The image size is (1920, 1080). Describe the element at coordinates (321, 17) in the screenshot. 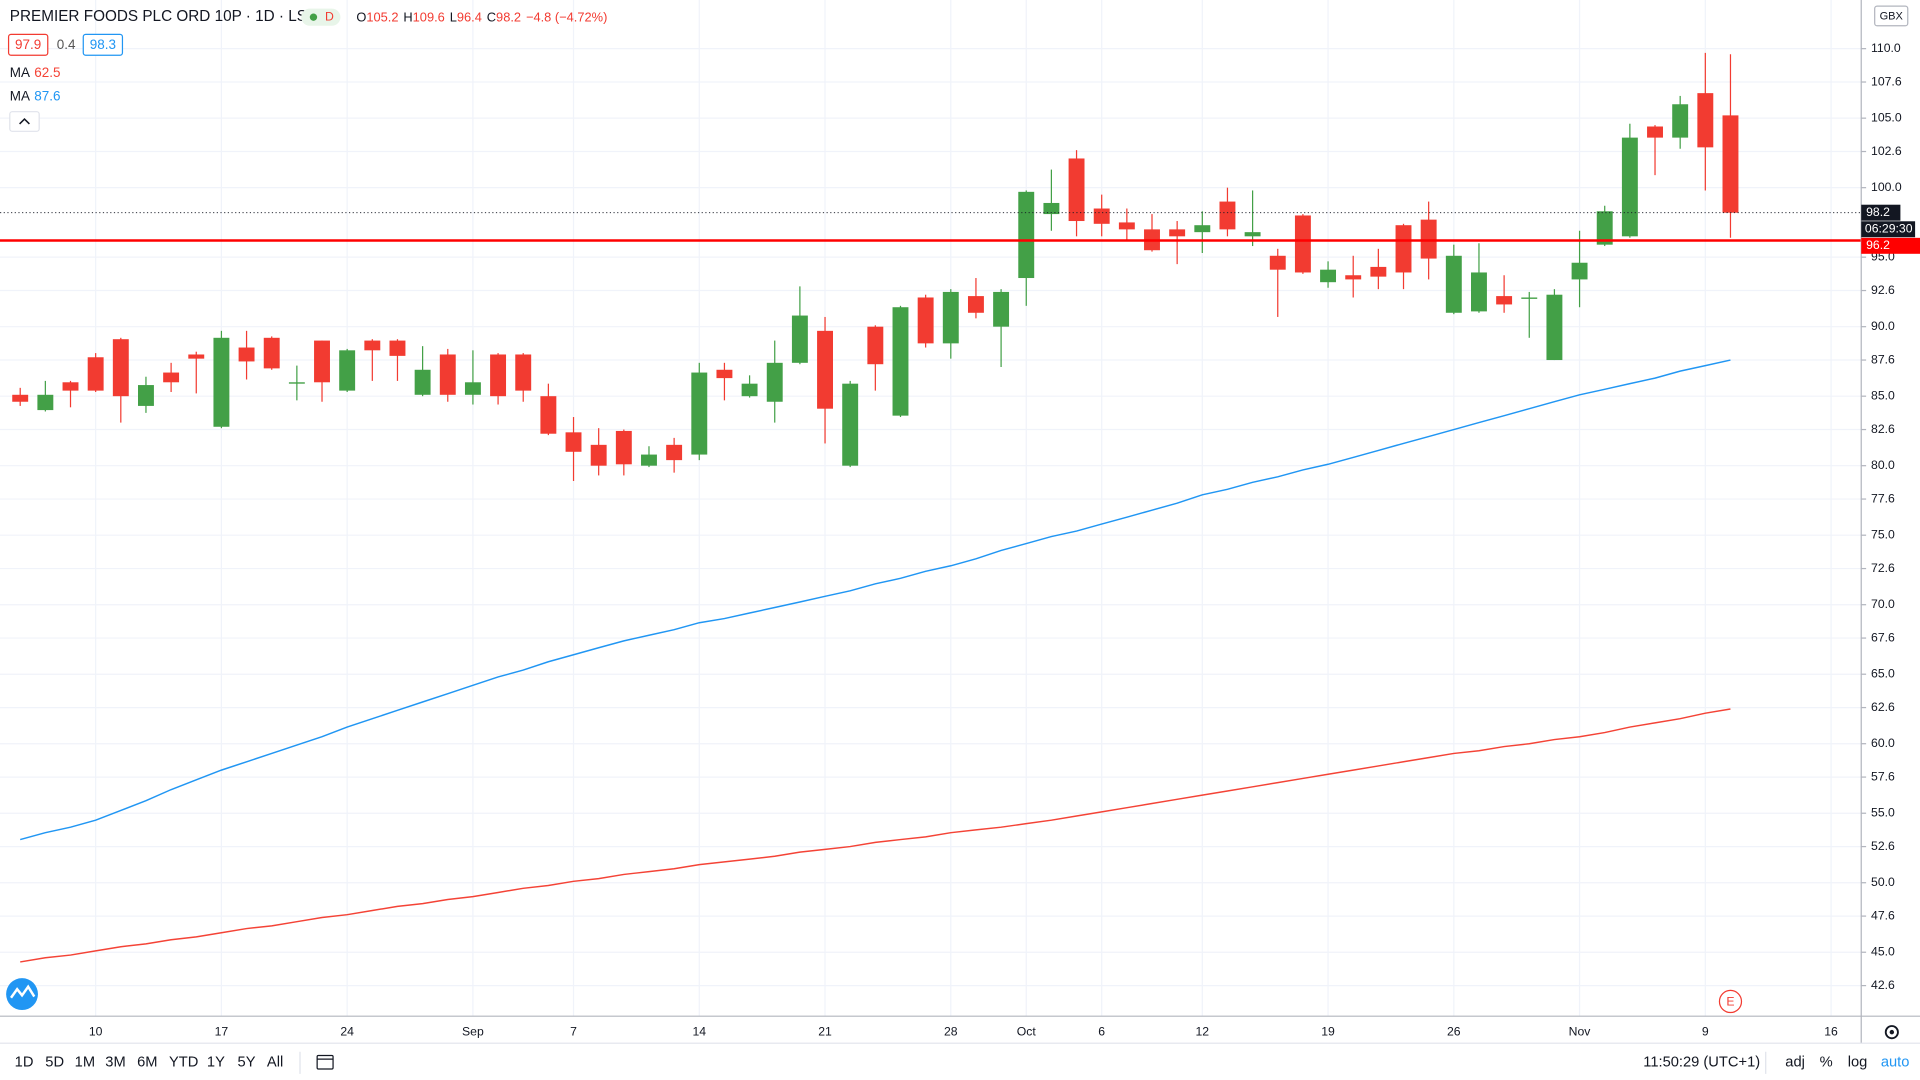

I see `market-status-pill` at that location.